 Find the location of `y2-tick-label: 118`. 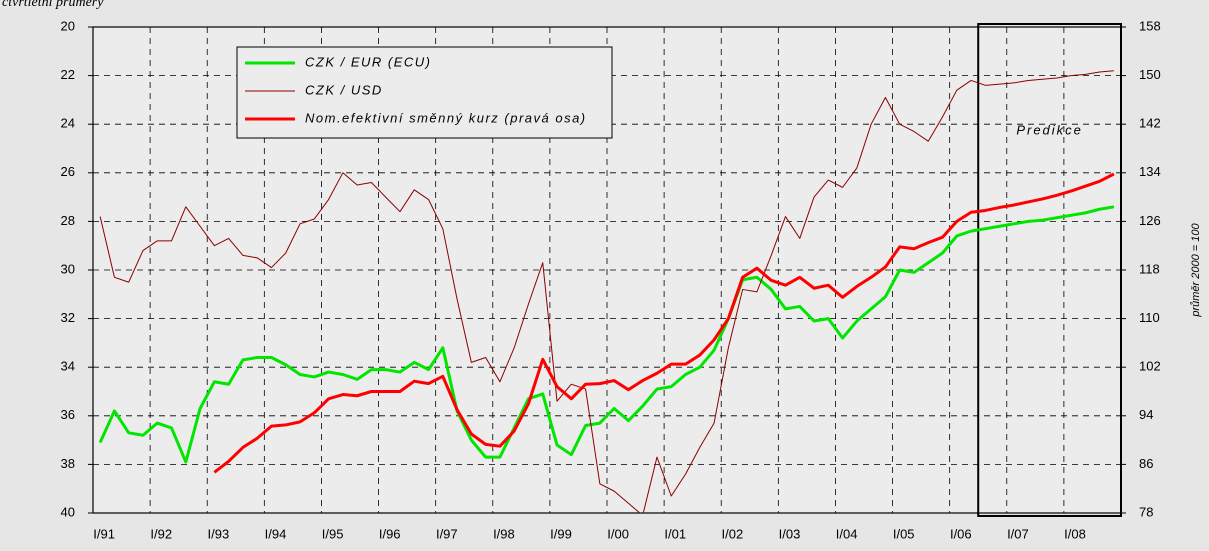

y2-tick-label: 118 is located at coordinates (1149, 268).